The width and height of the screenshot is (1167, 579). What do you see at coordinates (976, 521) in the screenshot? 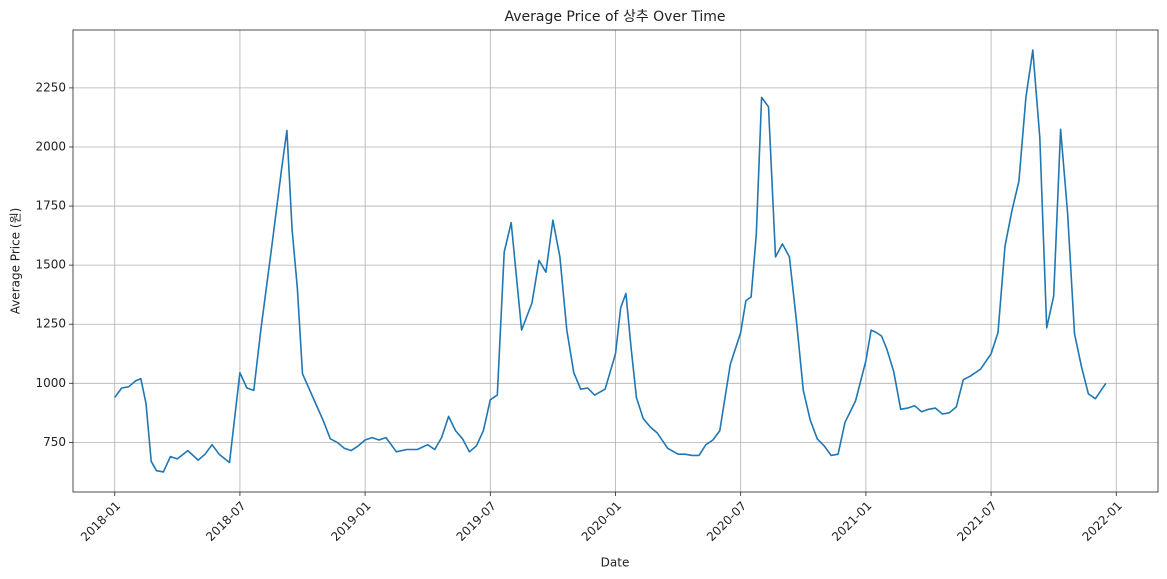
I see `x-tick-label: 2021-07` at bounding box center [976, 521].